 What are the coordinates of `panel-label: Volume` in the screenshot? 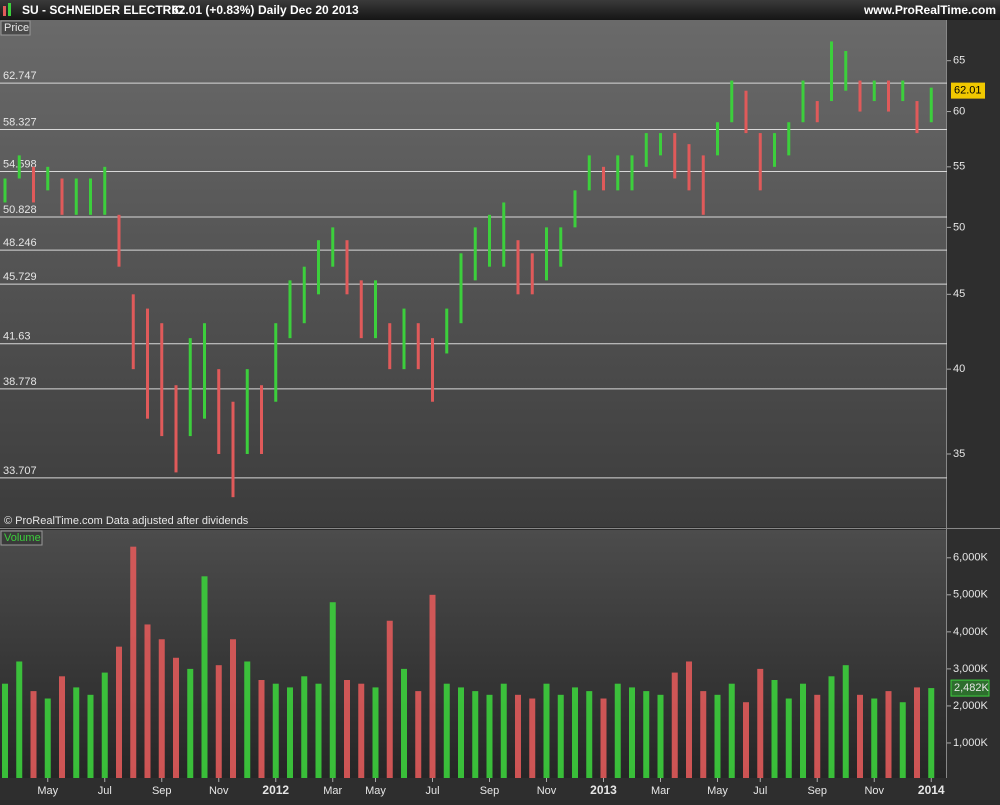 It's located at (22, 538).